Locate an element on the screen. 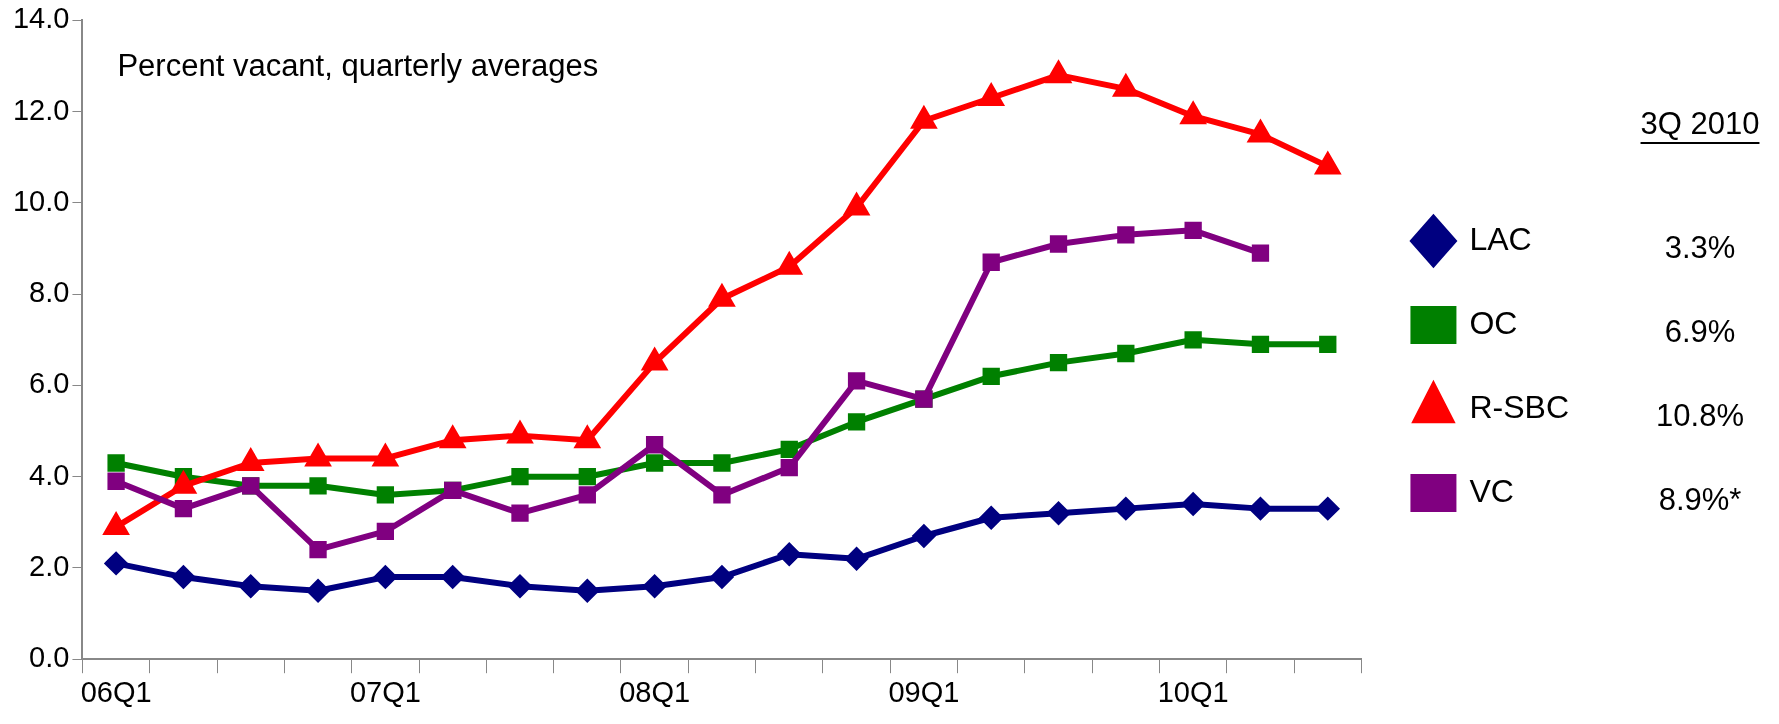 This screenshot has height=724, width=1779. x-tick-label: 09Q1 is located at coordinates (924, 691).